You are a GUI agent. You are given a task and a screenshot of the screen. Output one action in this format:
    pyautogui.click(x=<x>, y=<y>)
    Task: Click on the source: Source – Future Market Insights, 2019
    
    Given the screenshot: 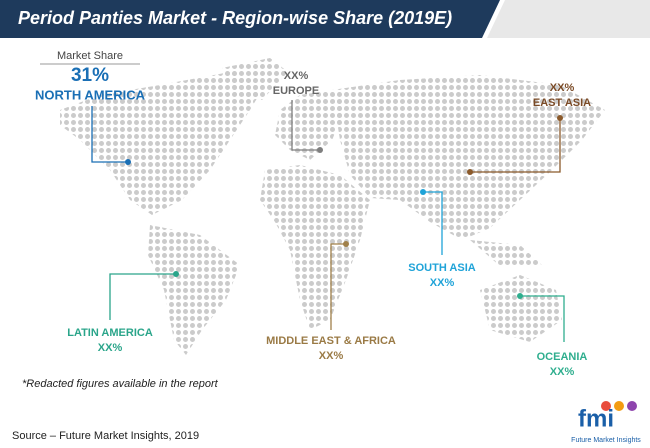 What is the action you would take?
    pyautogui.click(x=105, y=436)
    